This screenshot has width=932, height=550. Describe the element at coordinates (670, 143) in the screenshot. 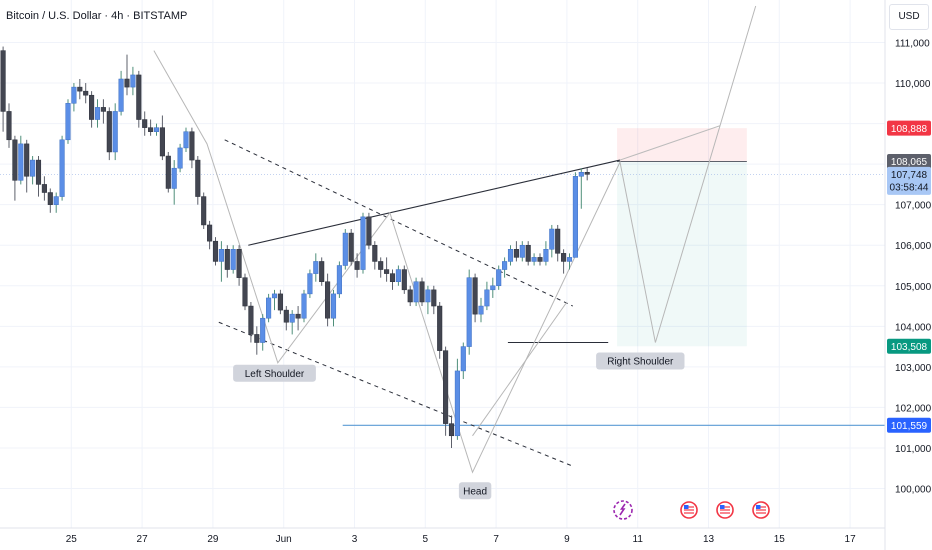

I see `neckline-extension` at that location.